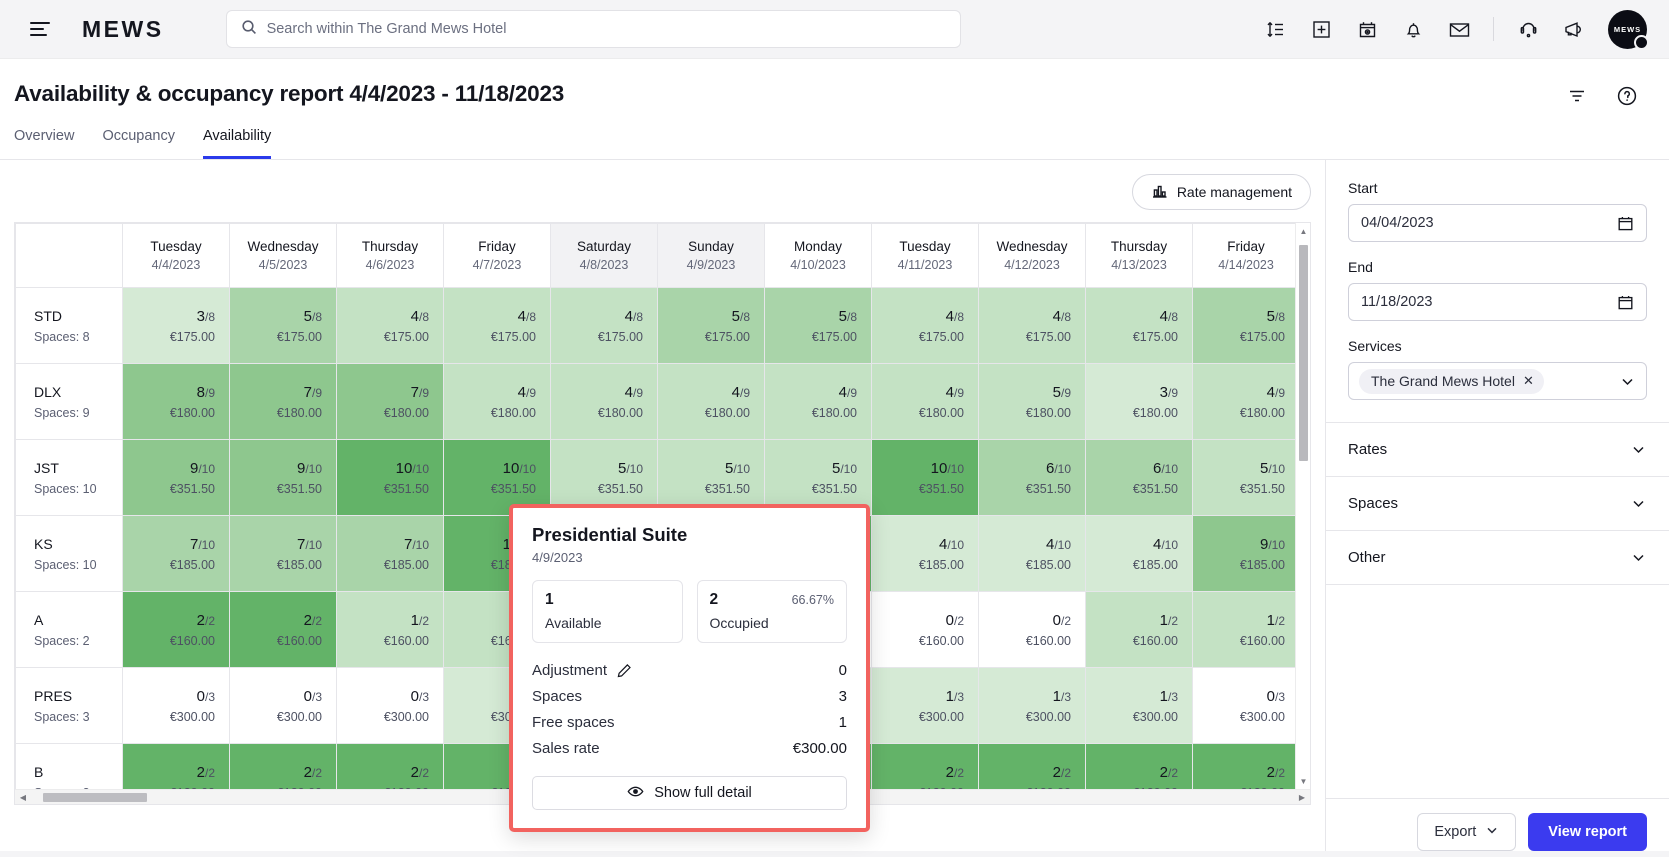  What do you see at coordinates (95, 797) in the screenshot?
I see `horizontal-scroll-thumb` at bounding box center [95, 797].